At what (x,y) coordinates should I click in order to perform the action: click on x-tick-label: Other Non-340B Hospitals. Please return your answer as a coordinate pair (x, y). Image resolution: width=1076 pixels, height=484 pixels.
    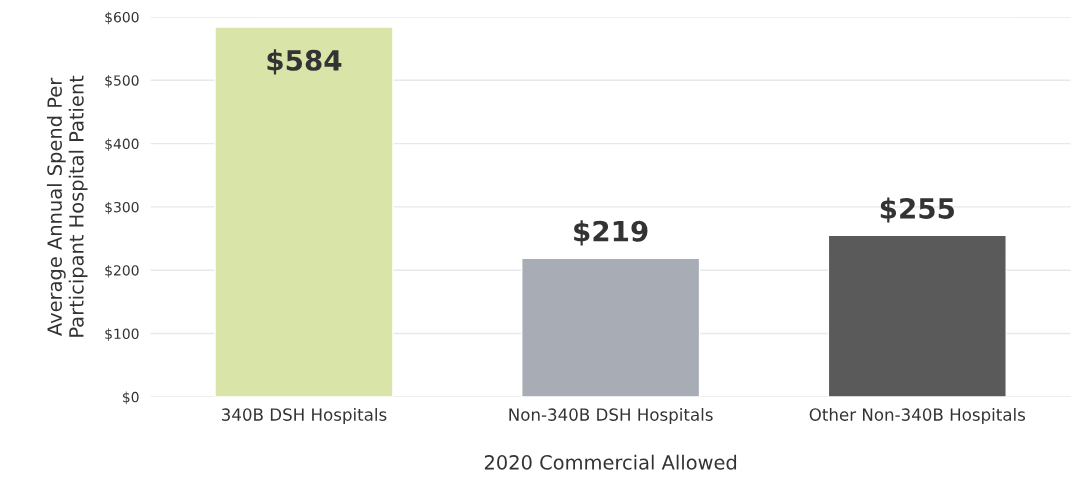
    Looking at the image, I should click on (917, 416).